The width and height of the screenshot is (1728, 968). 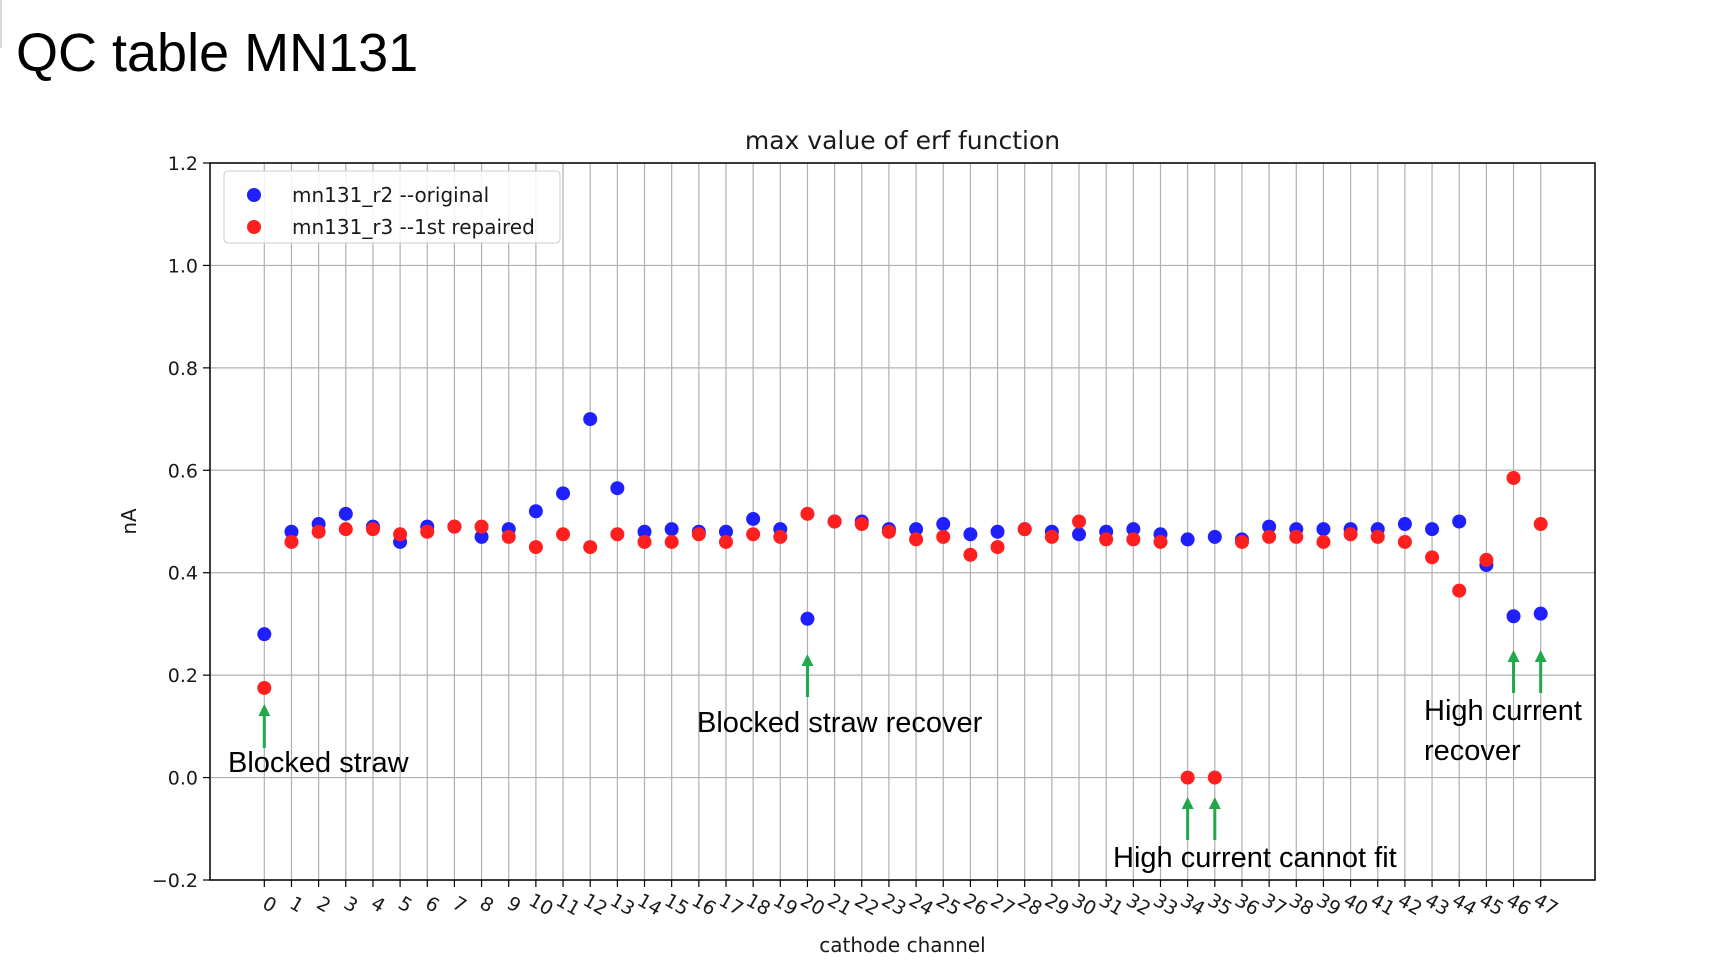 I want to click on x-tick-label: 19, so click(x=785, y=904).